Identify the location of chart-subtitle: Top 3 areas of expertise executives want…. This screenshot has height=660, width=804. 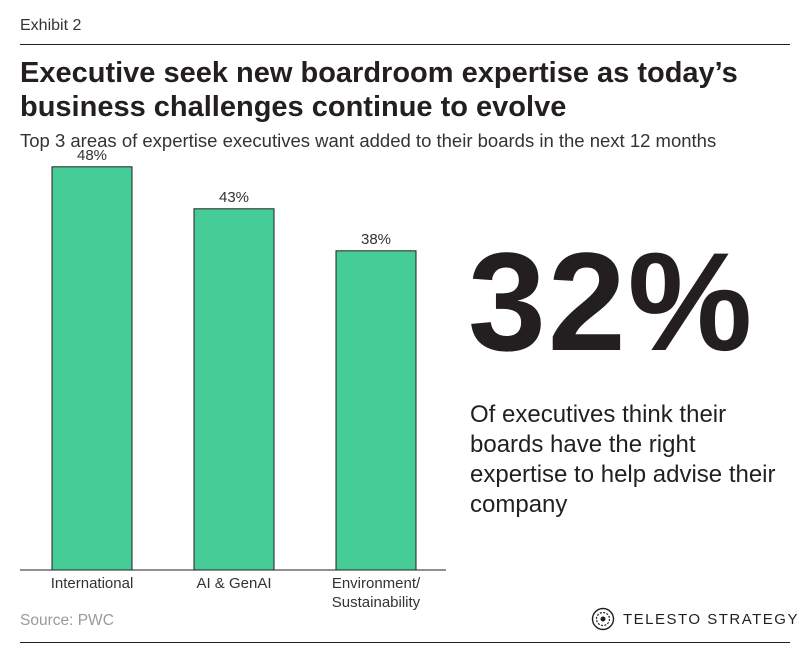
(368, 140).